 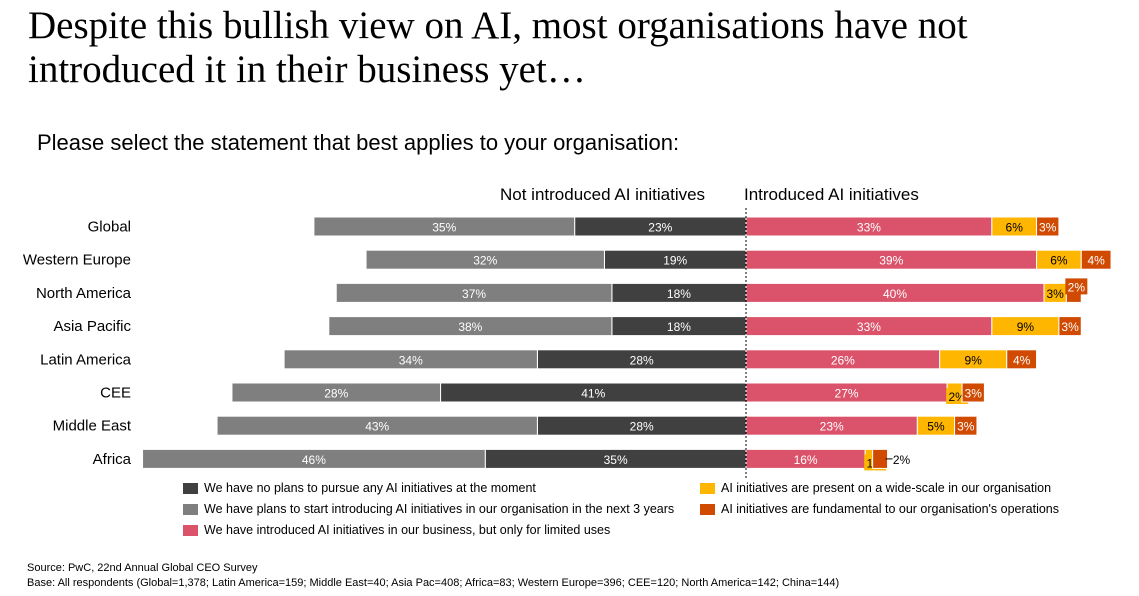 What do you see at coordinates (92, 426) in the screenshot?
I see `category-label: Middle East` at bounding box center [92, 426].